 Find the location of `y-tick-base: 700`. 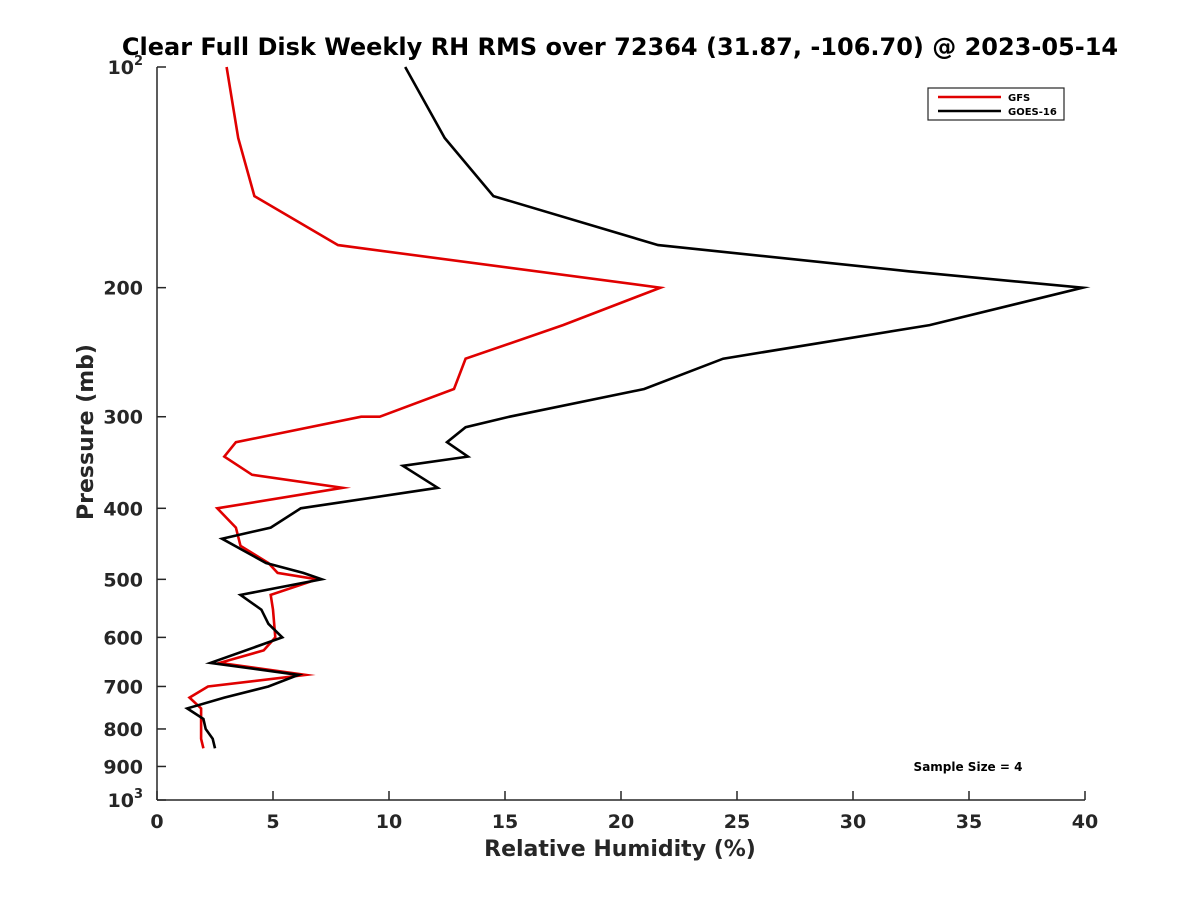

y-tick-base: 700 is located at coordinates (123, 687).